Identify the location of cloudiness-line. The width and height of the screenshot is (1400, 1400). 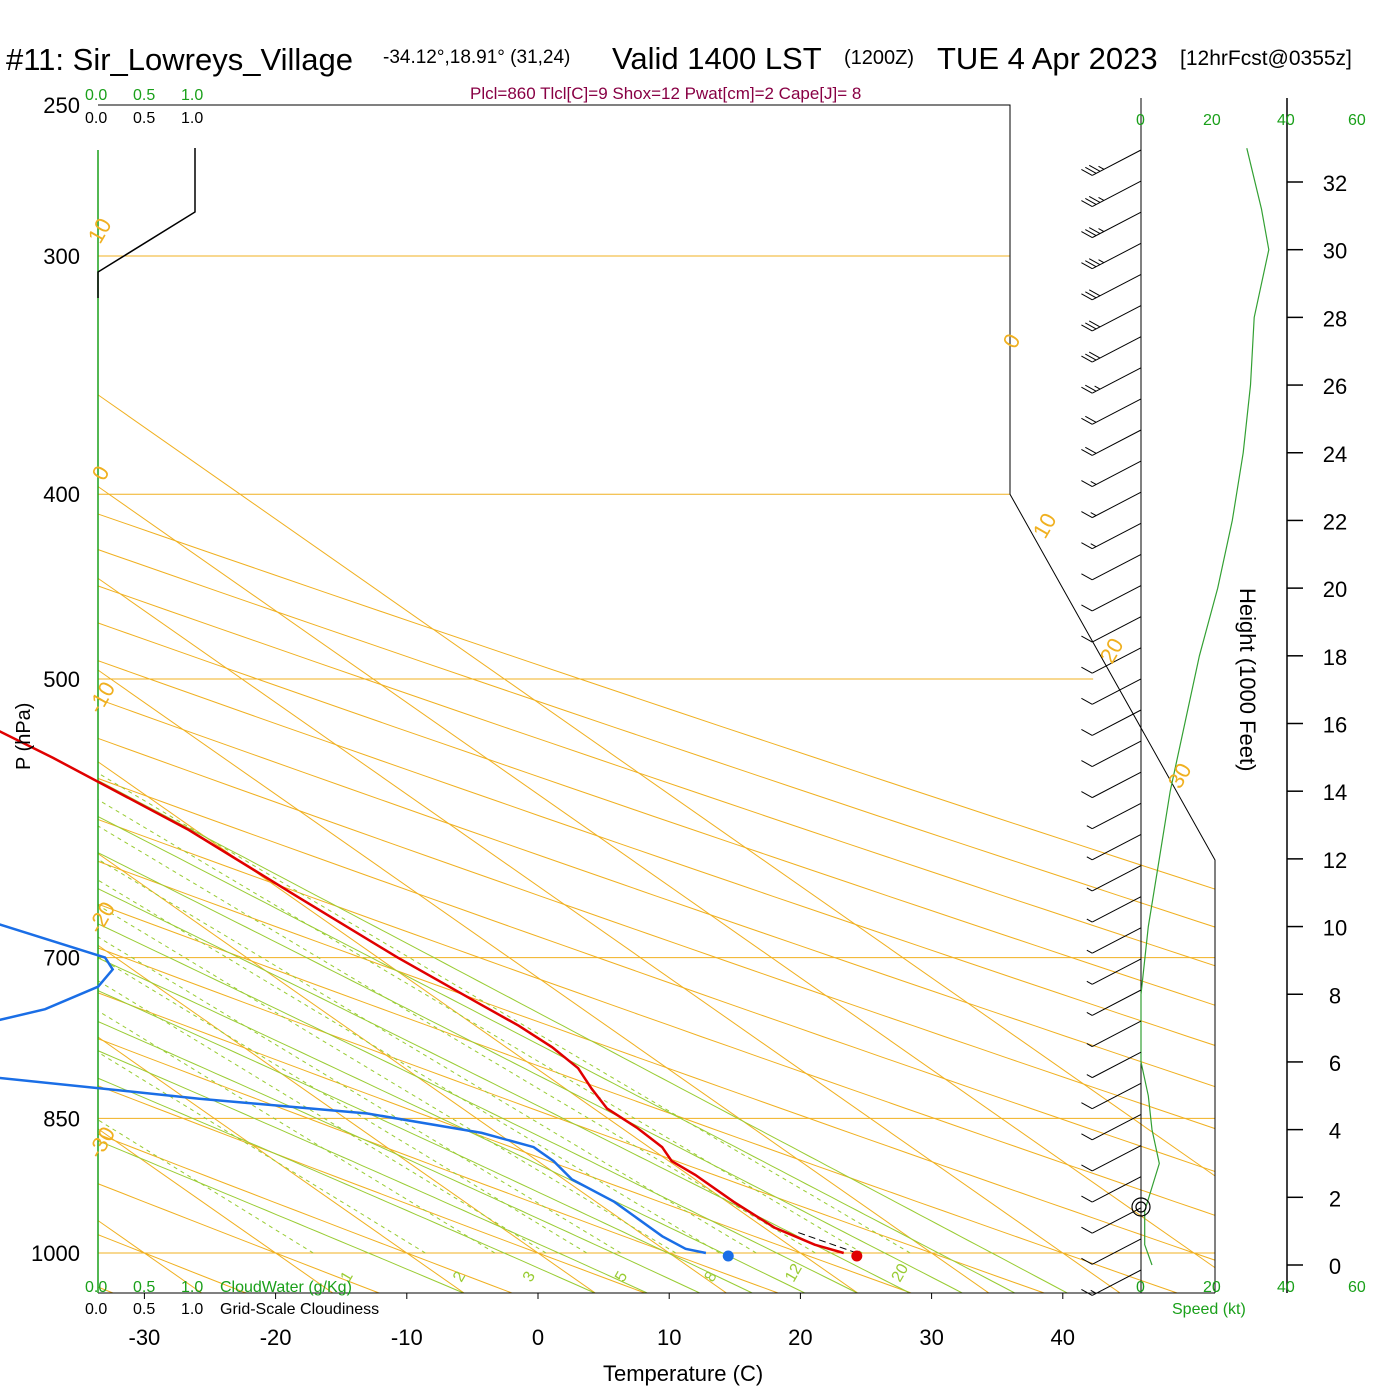
(146, 223).